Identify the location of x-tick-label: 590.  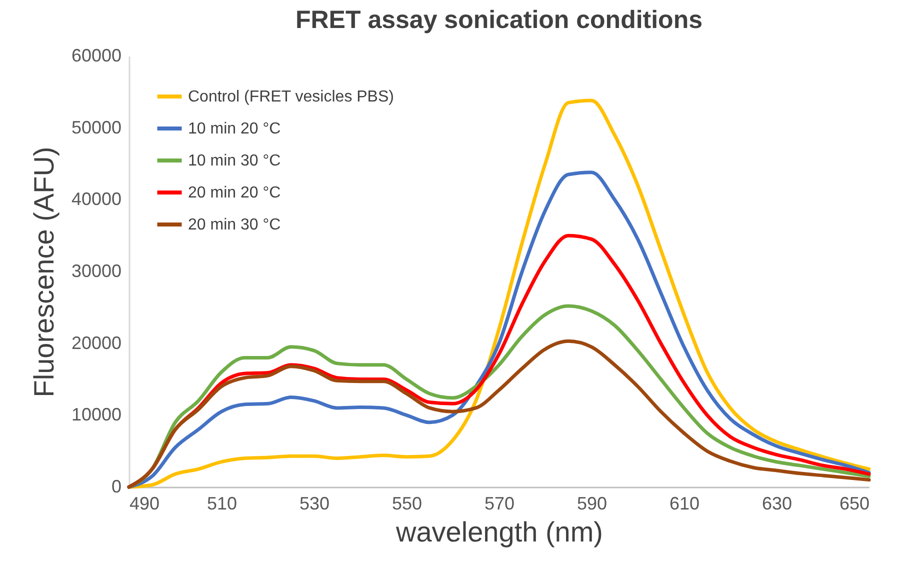
(592, 504).